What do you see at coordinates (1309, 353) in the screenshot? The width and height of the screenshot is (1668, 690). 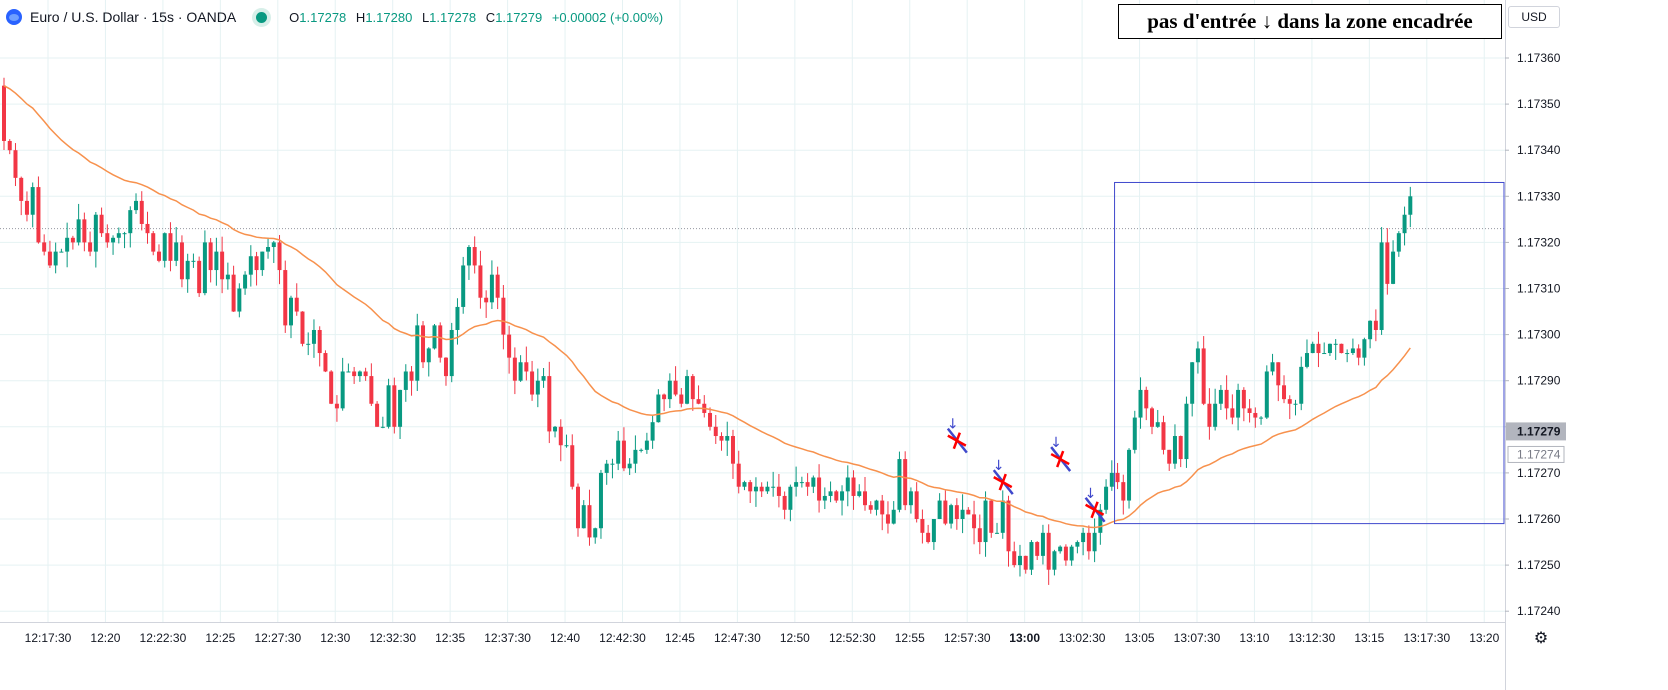 I see `no-entry-zone-box` at bounding box center [1309, 353].